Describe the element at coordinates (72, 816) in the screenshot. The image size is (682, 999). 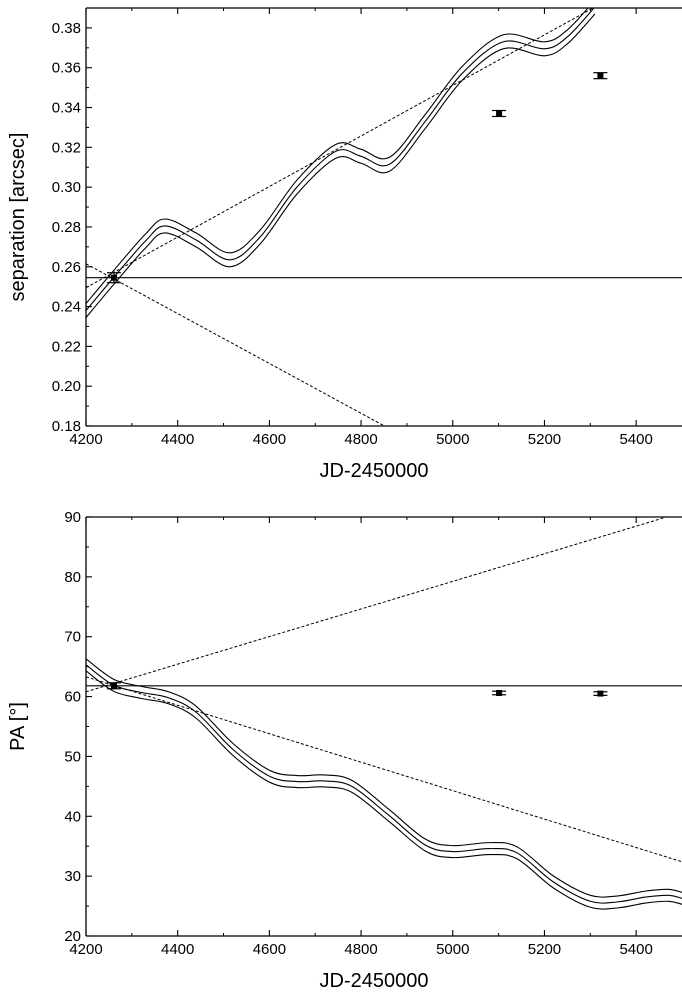
I see `y-tick-label: 40` at that location.